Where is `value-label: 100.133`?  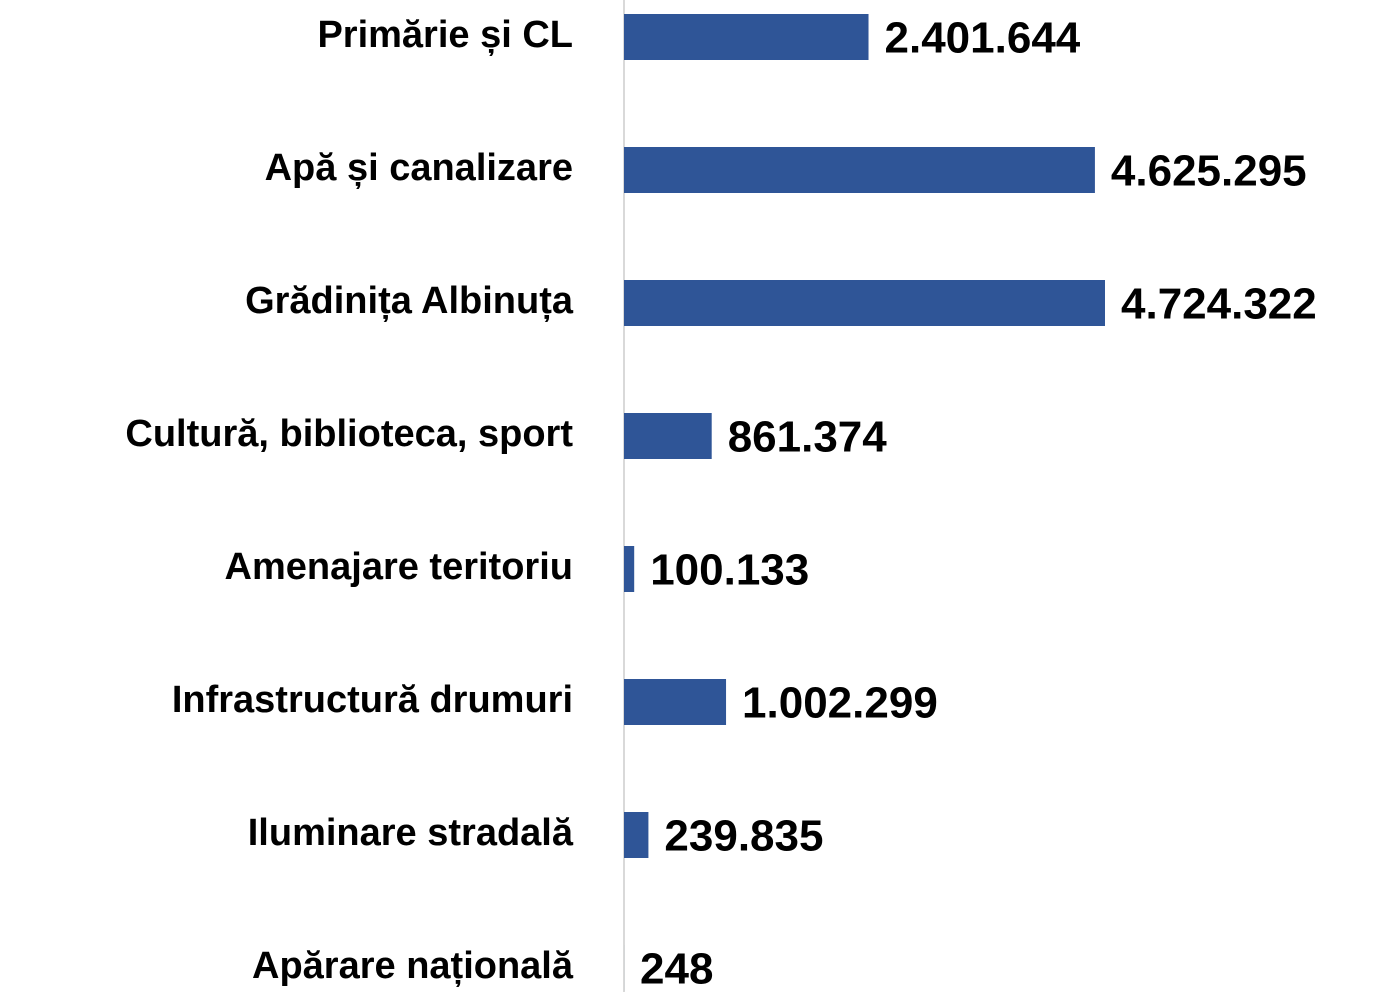 value-label: 100.133 is located at coordinates (729, 570).